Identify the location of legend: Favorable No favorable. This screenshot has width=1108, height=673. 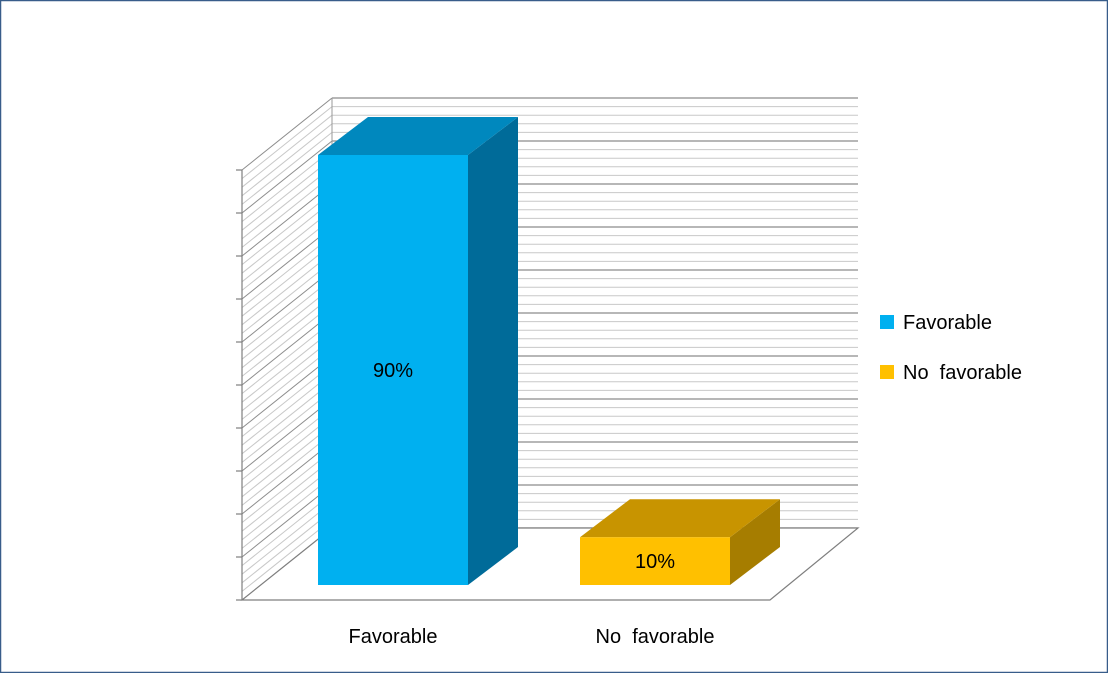
(951, 348).